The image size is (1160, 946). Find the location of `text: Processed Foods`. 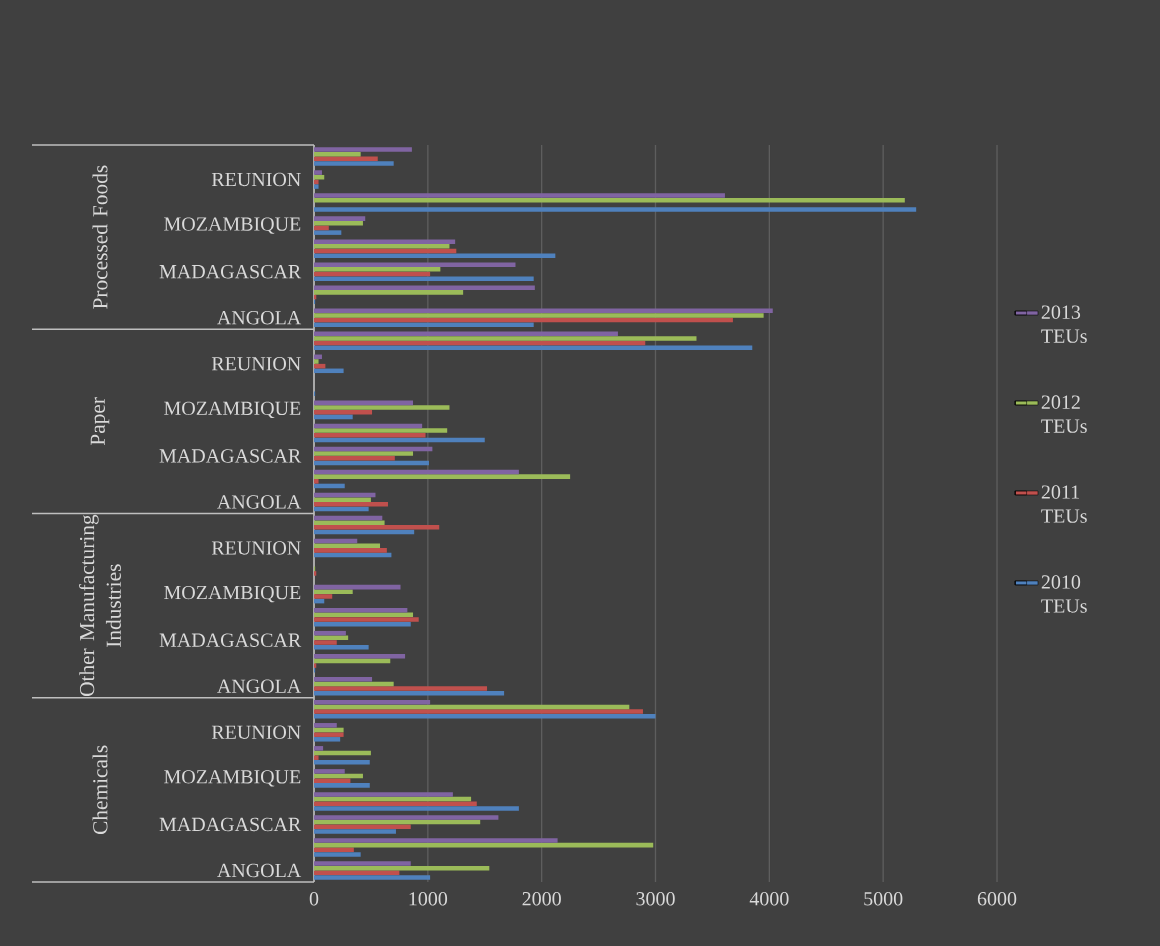

text: Processed Foods is located at coordinates (100, 237).